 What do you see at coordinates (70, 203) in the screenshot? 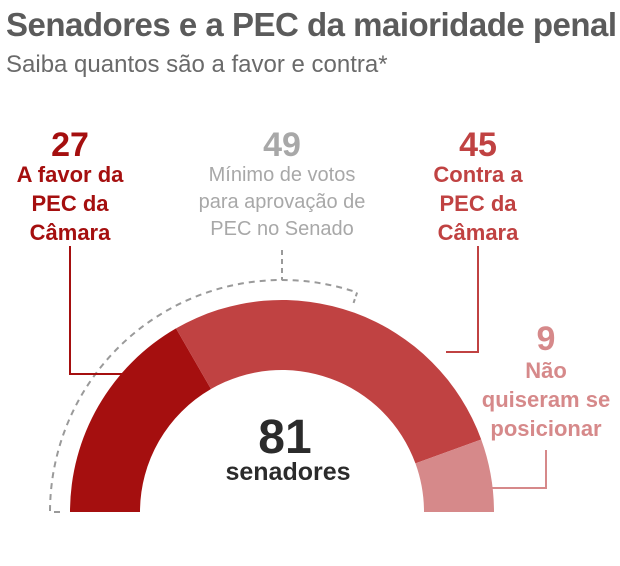
I see `label-favor-label-line: PEC da` at bounding box center [70, 203].